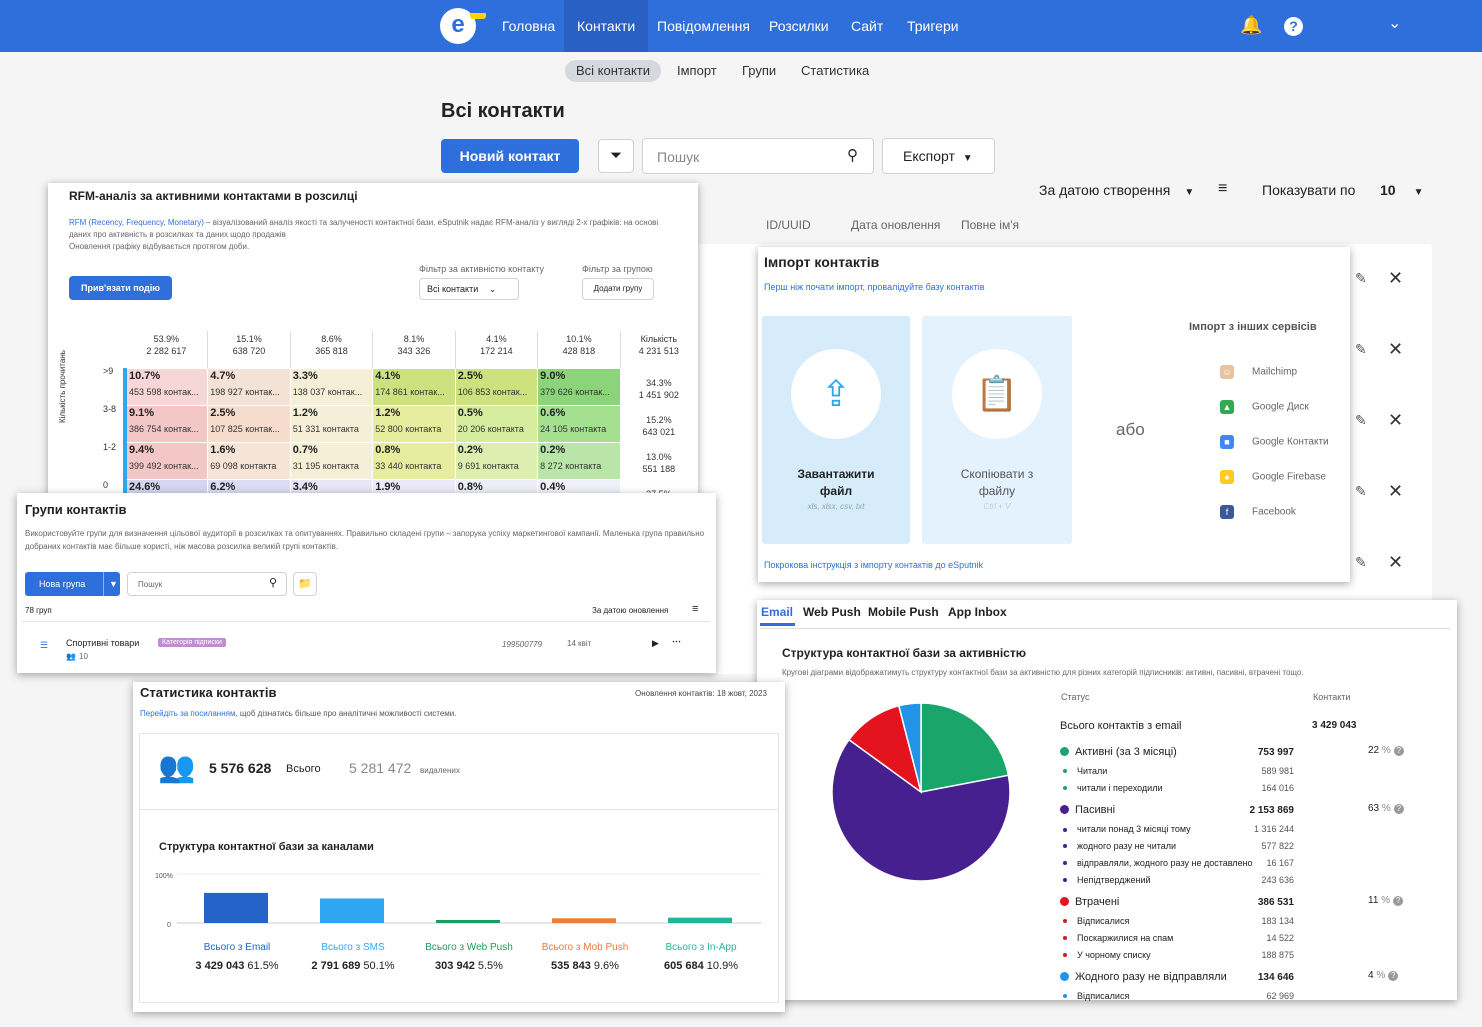  What do you see at coordinates (788, 225) in the screenshot?
I see `column-id: ID/UUID` at bounding box center [788, 225].